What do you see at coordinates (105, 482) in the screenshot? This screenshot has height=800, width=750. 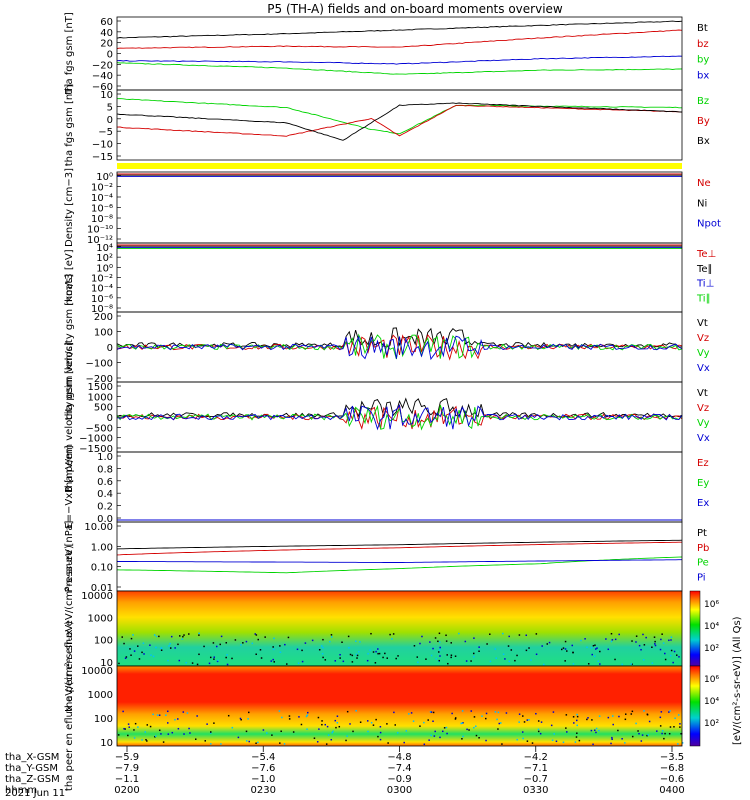 I see `y-tick-label: 0.6` at bounding box center [105, 482].